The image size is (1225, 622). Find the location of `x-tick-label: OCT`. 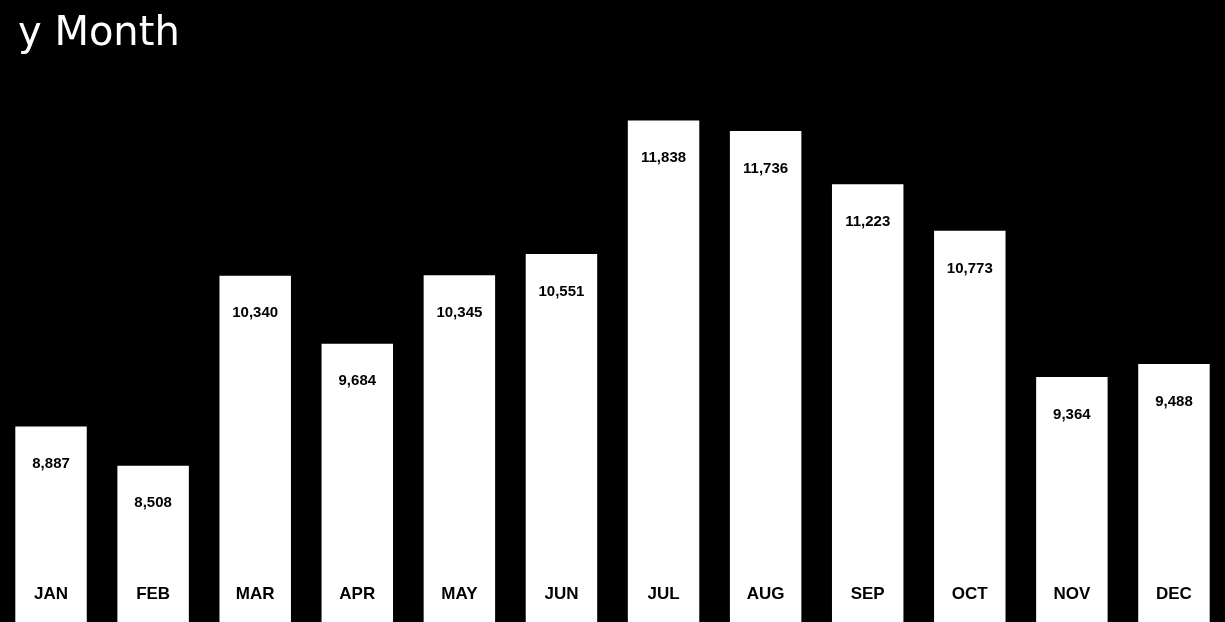

x-tick-label: OCT is located at coordinates (970, 593).